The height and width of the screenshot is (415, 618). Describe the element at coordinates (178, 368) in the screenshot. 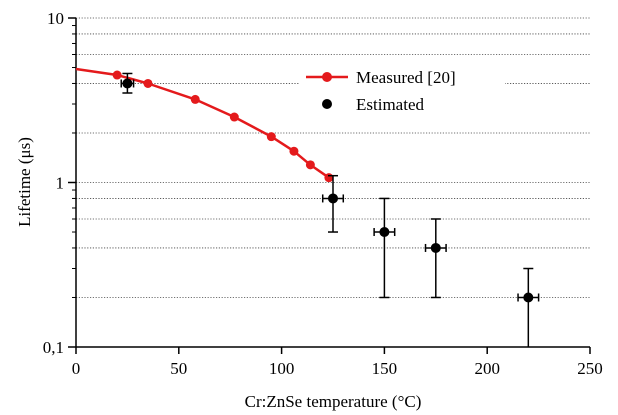

I see `x-tick-label: 50` at that location.